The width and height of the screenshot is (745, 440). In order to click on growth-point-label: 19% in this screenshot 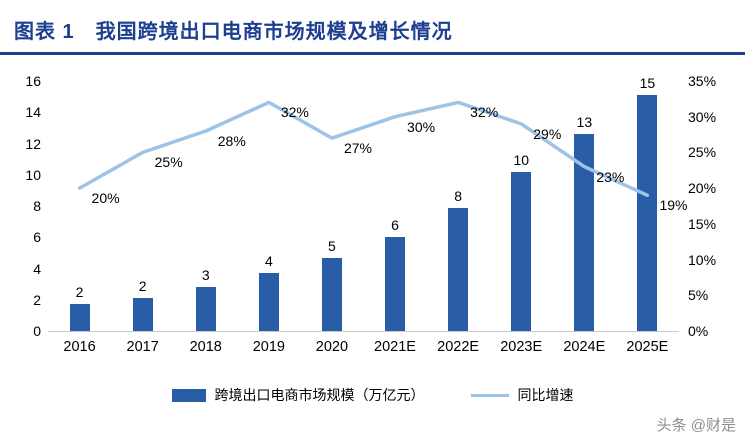, I will do `click(673, 205)`.